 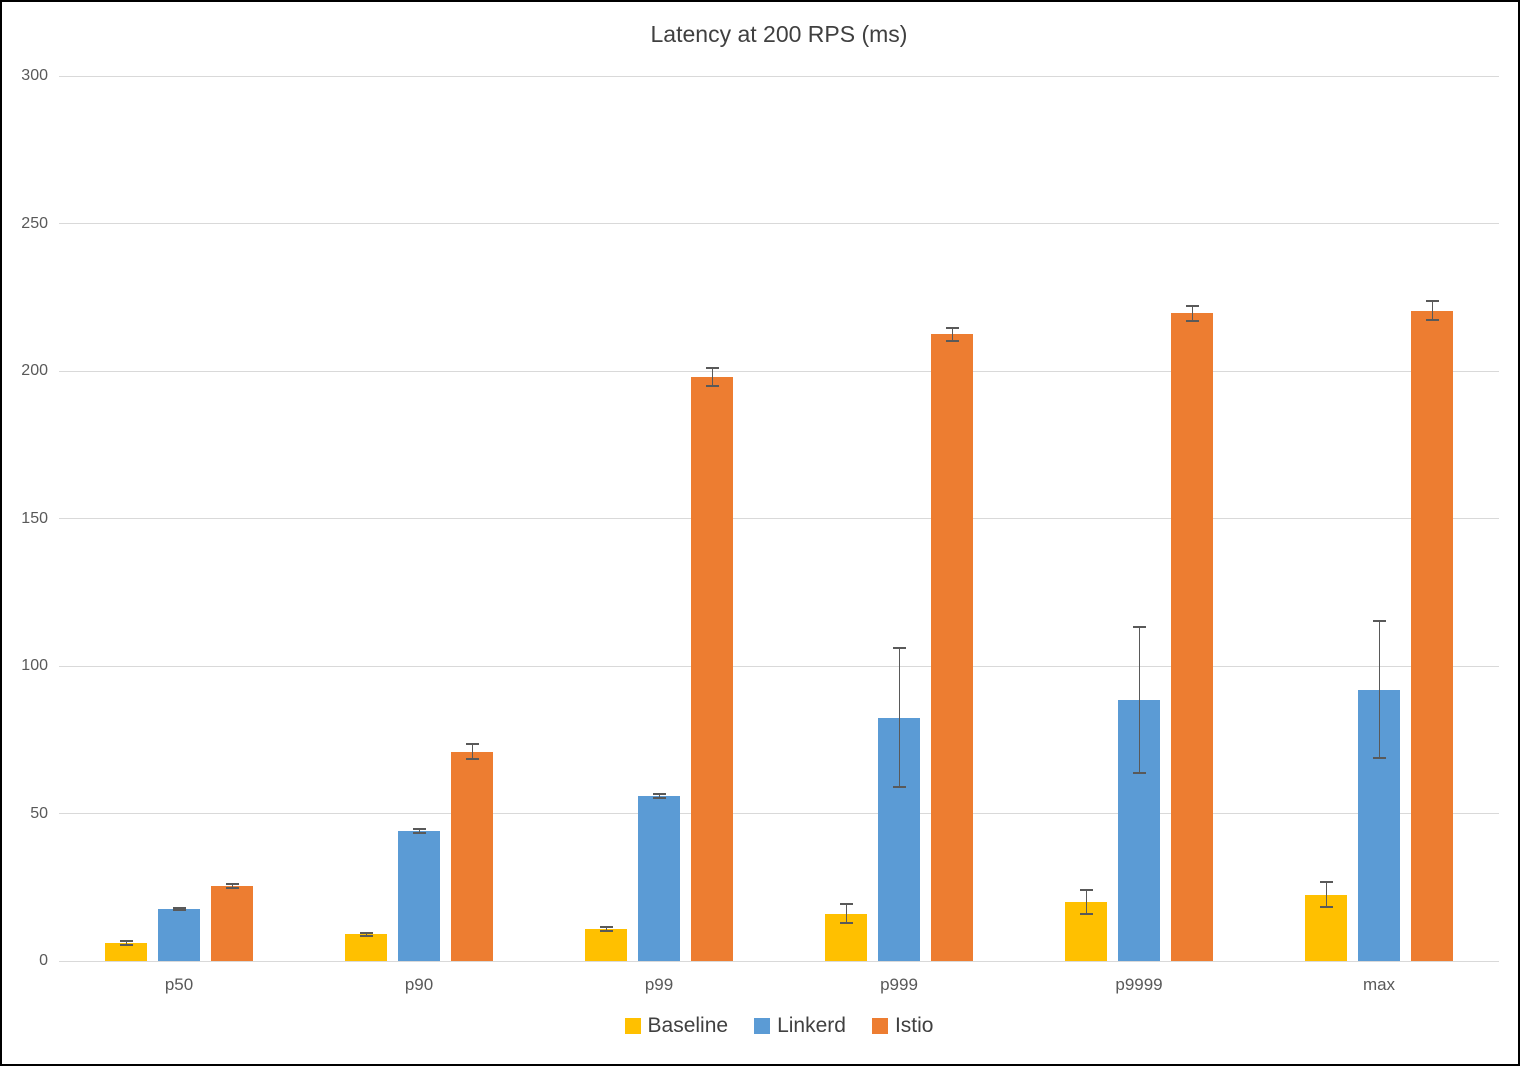 What do you see at coordinates (899, 717) in the screenshot?
I see `error-bar-linkerd-p999` at bounding box center [899, 717].